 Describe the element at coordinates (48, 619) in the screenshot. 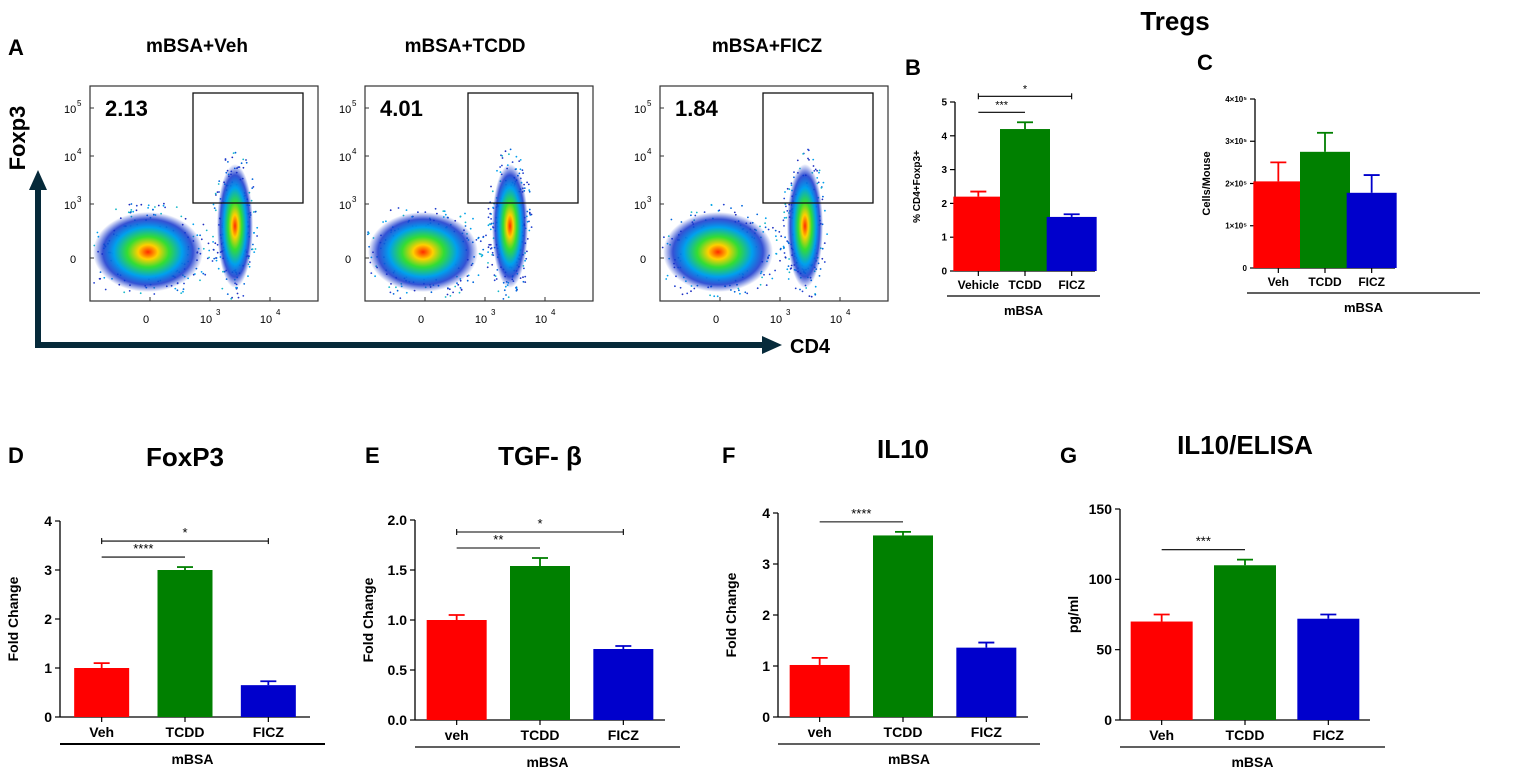

I see `y-tick-label: 2` at that location.